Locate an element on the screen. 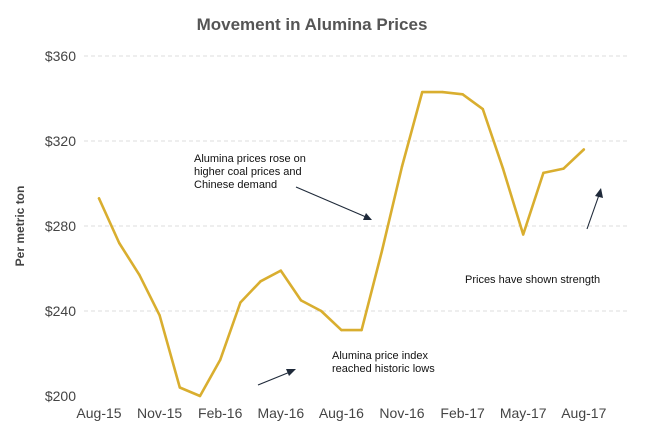  x-tick-label: Feb-16 is located at coordinates (220, 413).